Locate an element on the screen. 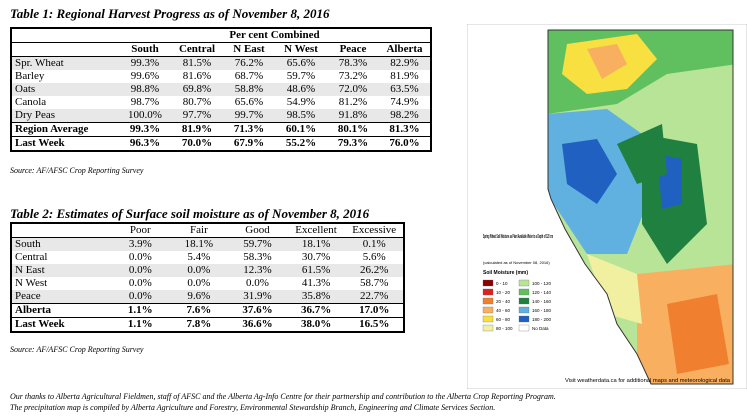  legend-label: 60 - 80 is located at coordinates (503, 319).